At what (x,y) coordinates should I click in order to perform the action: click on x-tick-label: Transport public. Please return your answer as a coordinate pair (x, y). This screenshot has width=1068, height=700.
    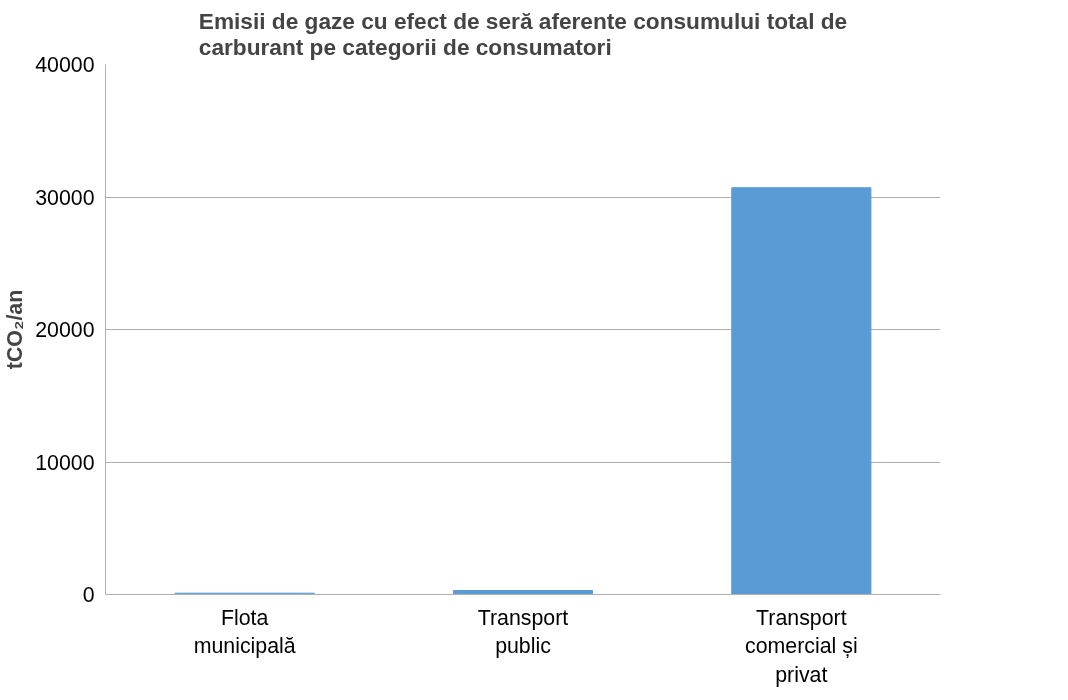
    Looking at the image, I should click on (523, 632).